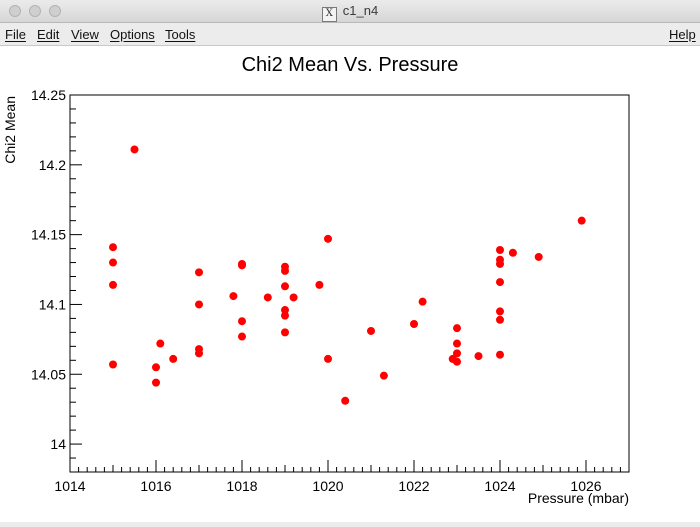 The width and height of the screenshot is (700, 527). Describe the element at coordinates (413, 486) in the screenshot. I see `x-tick-label: 1022` at that location.